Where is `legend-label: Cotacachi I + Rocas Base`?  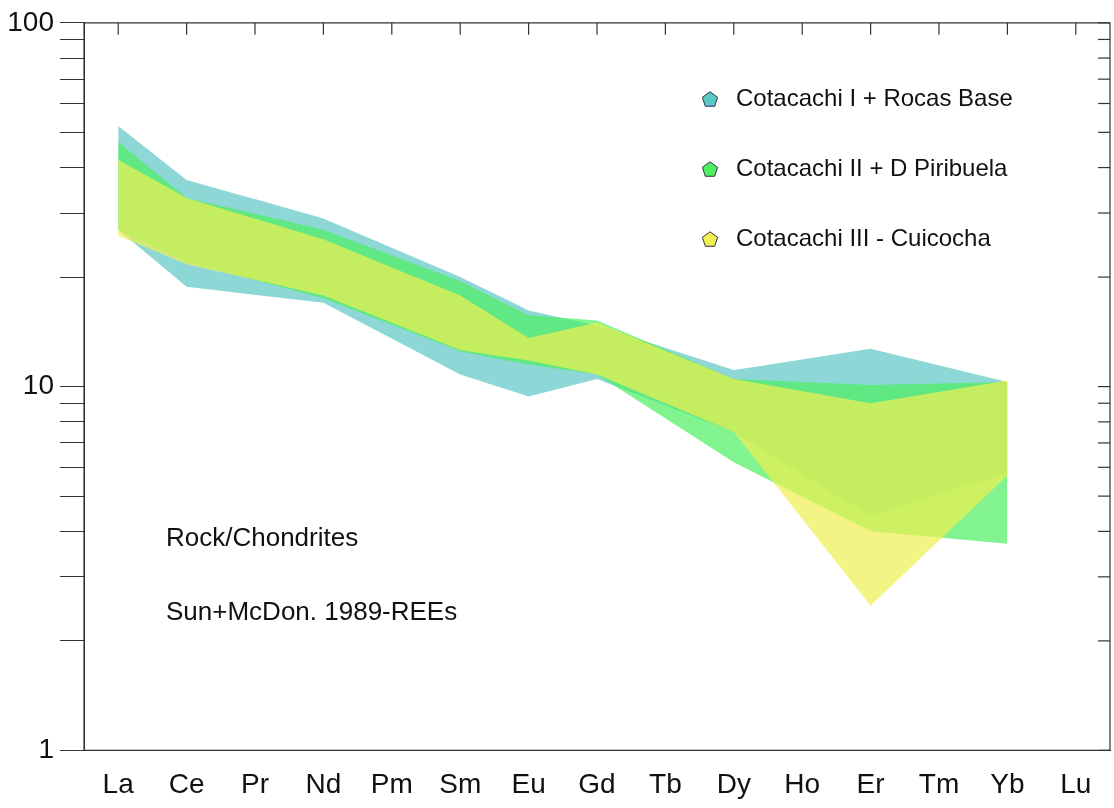
legend-label: Cotacachi I + Rocas Base is located at coordinates (874, 98).